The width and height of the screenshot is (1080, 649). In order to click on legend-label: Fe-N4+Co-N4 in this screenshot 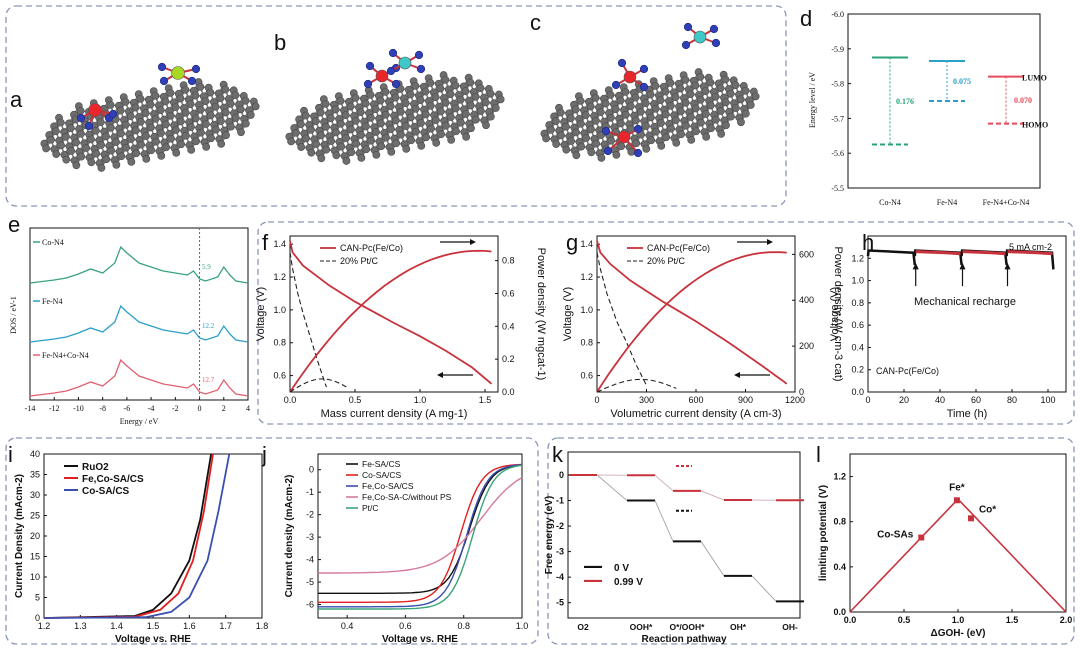, I will do `click(65, 355)`.